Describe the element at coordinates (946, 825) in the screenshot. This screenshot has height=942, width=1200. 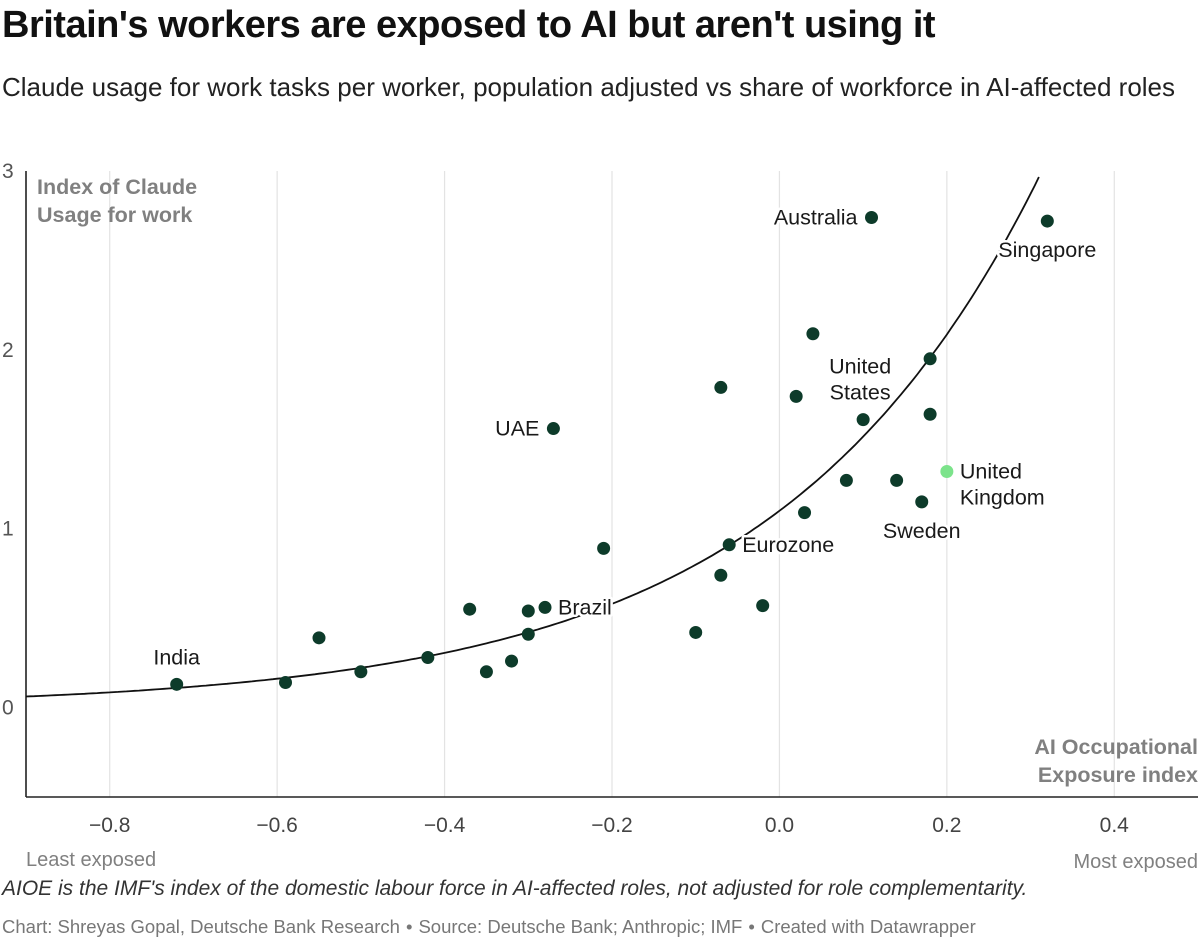
I see `x-tick-label: 0.2` at that location.